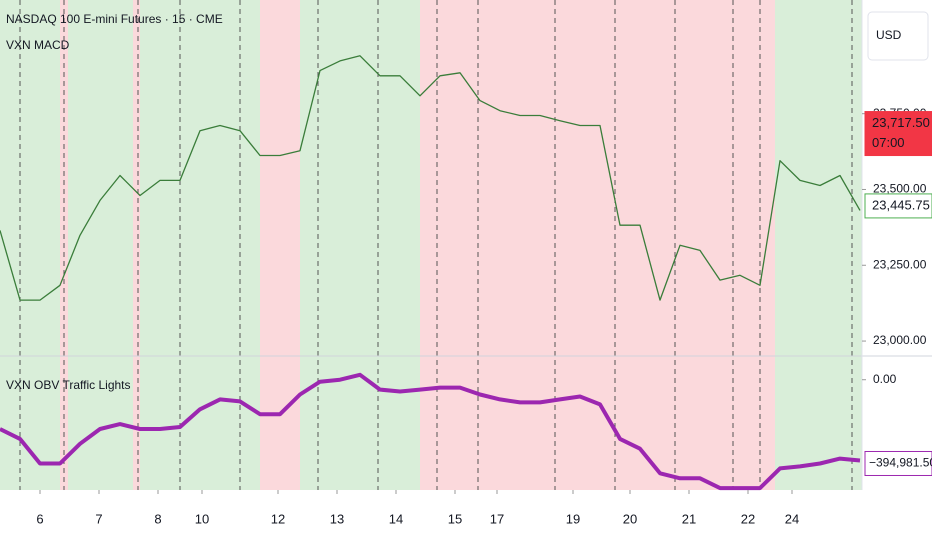 The height and width of the screenshot is (550, 932). I want to click on x-tick-label: 6, so click(39, 518).